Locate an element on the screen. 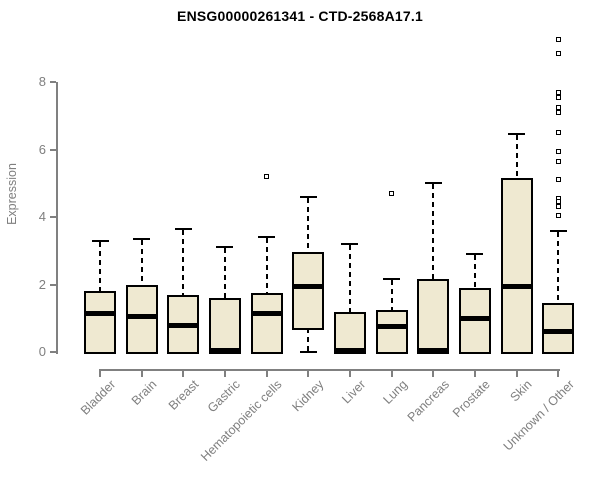 The image size is (600, 500). y-tick-label: 2 is located at coordinates (42, 284).